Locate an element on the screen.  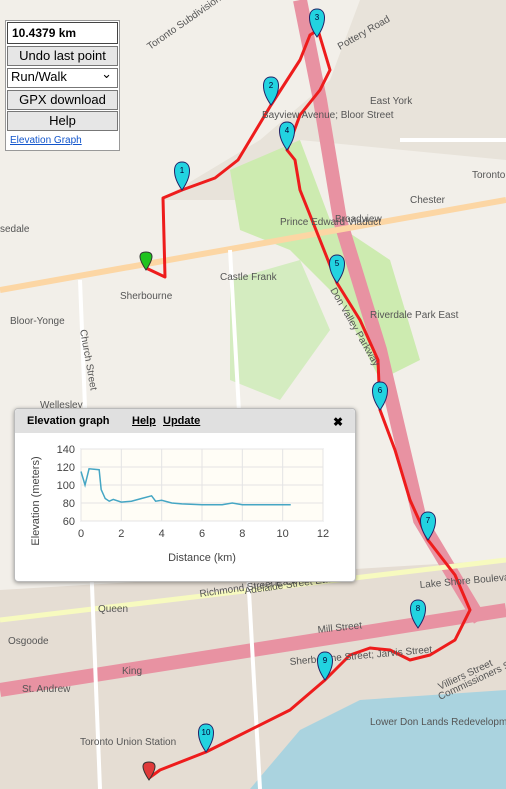
panel-header: Elevation graph Help Update ✖ is located at coordinates (185, 421).